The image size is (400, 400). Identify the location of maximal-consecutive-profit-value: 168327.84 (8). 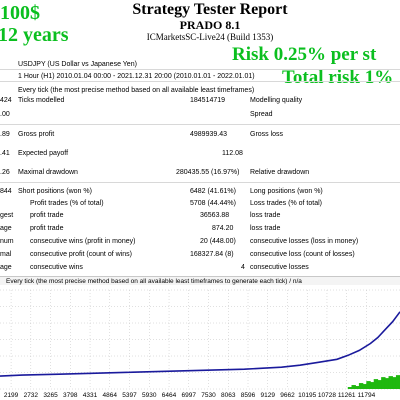
(212, 254).